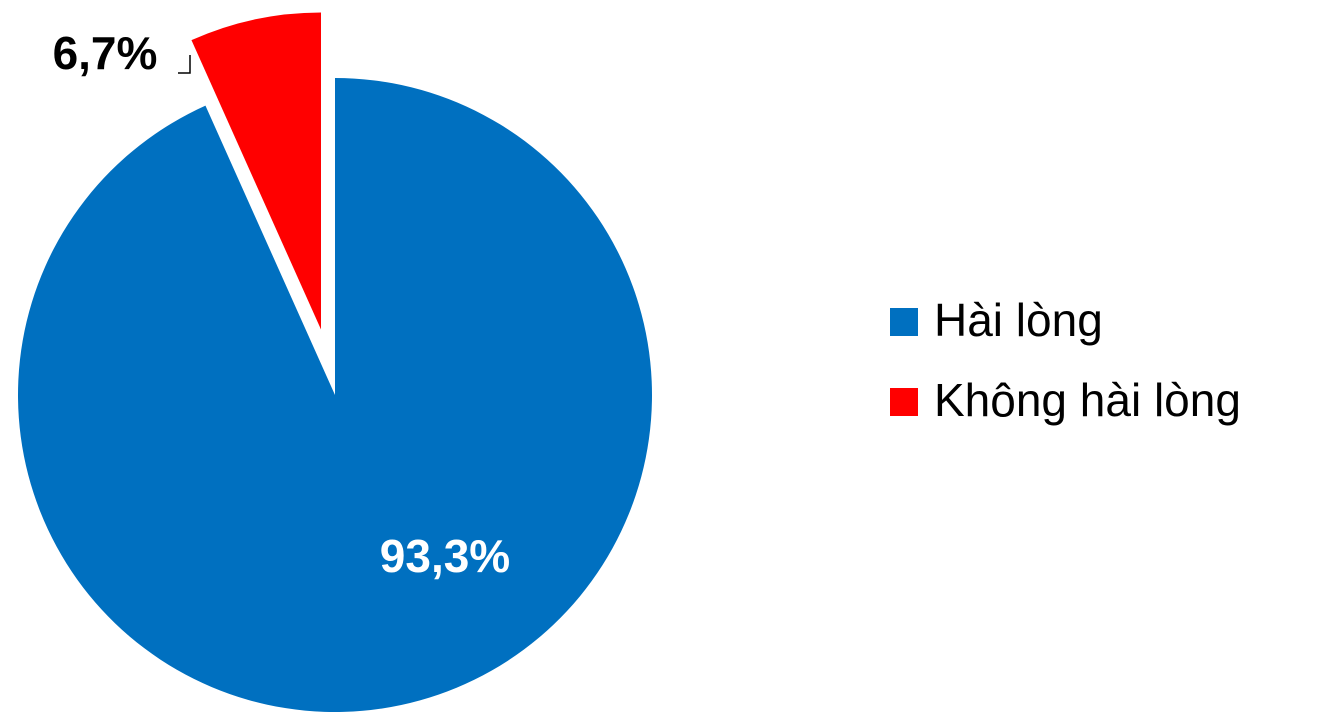 The image size is (1338, 712). I want to click on legend-label: Không hài lòng, so click(1087, 400).